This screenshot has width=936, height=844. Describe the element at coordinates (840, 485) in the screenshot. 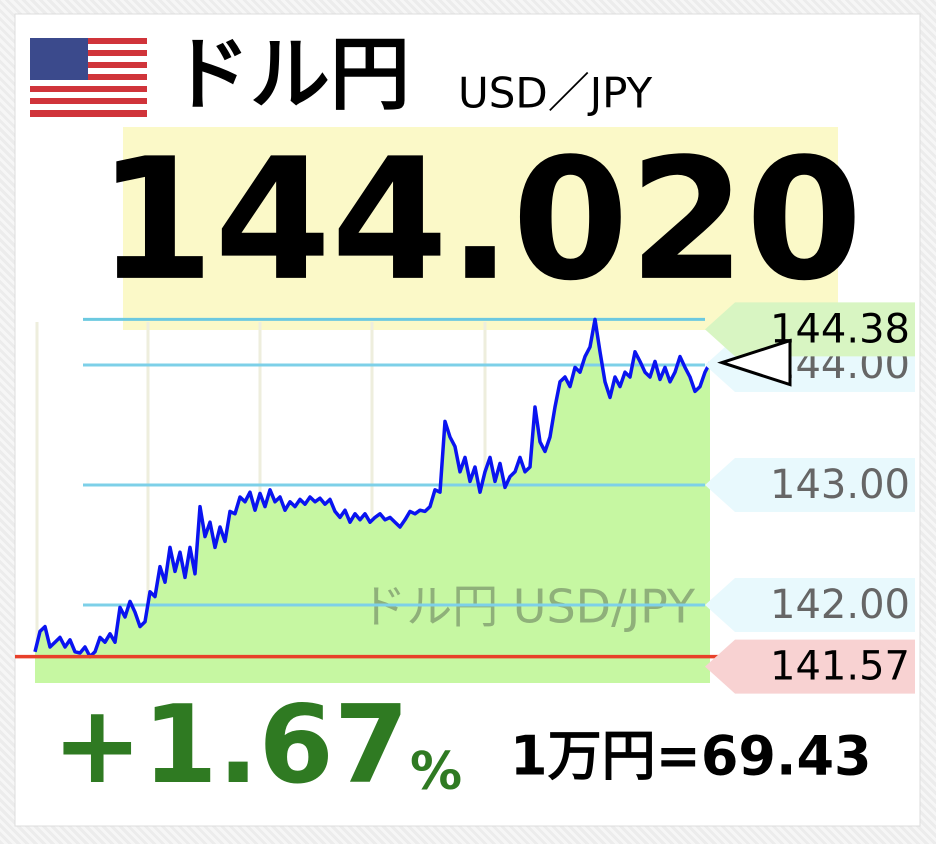

I see `y-tick-label: 143.00` at that location.